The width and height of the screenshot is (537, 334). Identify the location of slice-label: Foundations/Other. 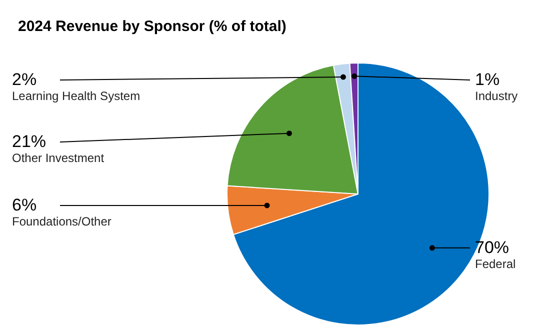
(62, 221).